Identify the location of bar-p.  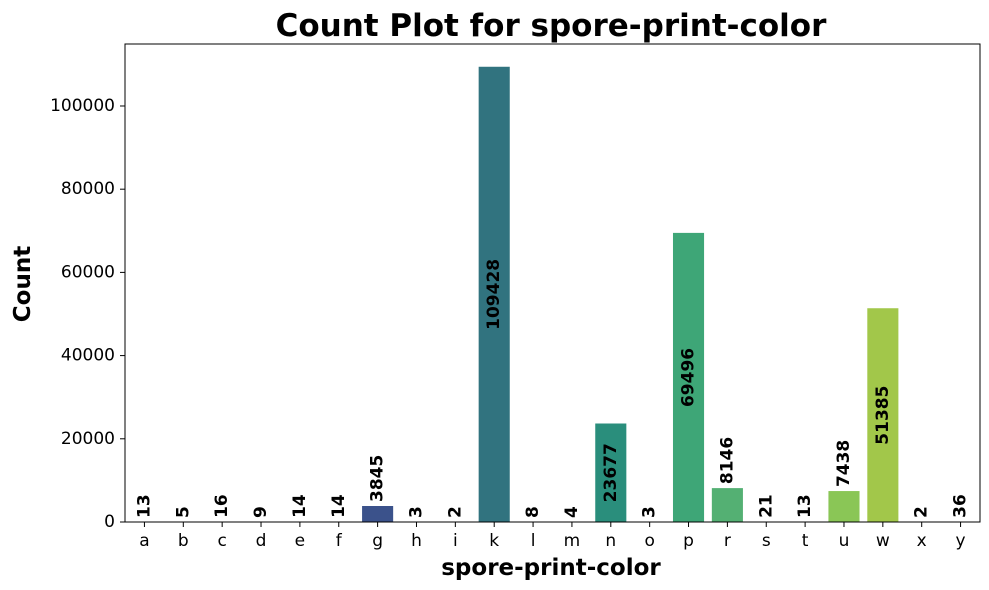
(688, 377).